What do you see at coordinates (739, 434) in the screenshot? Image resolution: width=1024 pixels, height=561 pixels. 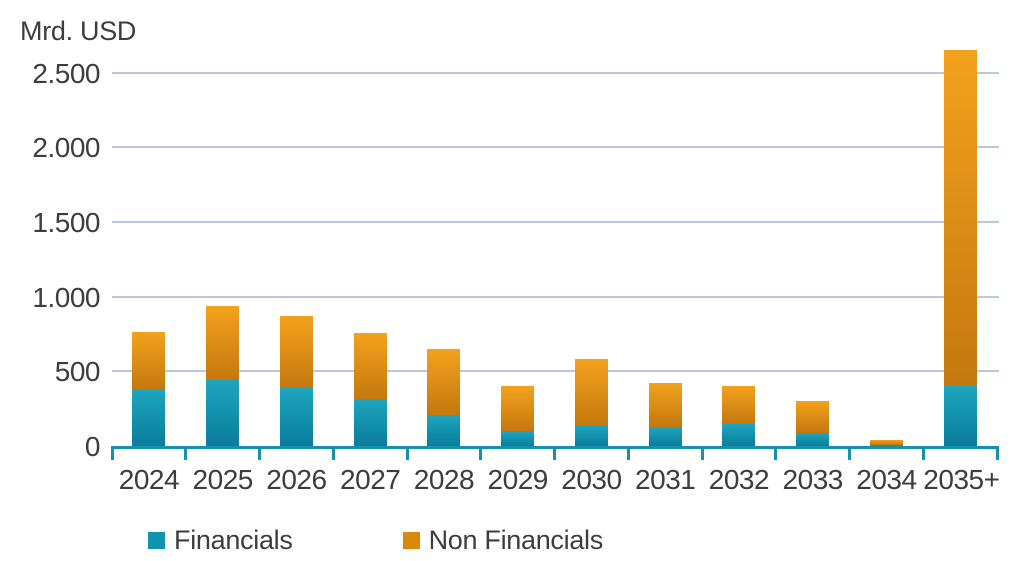 I see `bar-financials-2032` at bounding box center [739, 434].